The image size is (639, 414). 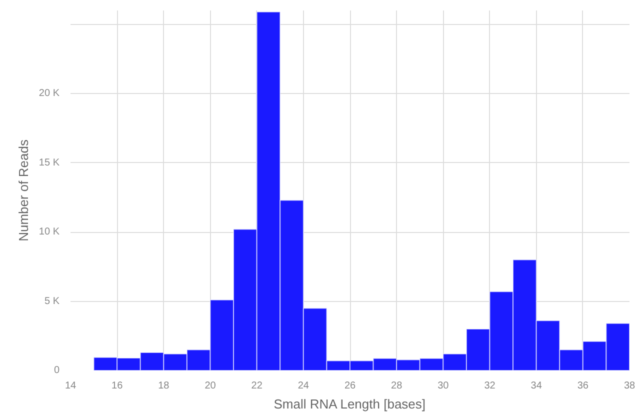 I want to click on x-tick-label: 14, so click(x=70, y=386).